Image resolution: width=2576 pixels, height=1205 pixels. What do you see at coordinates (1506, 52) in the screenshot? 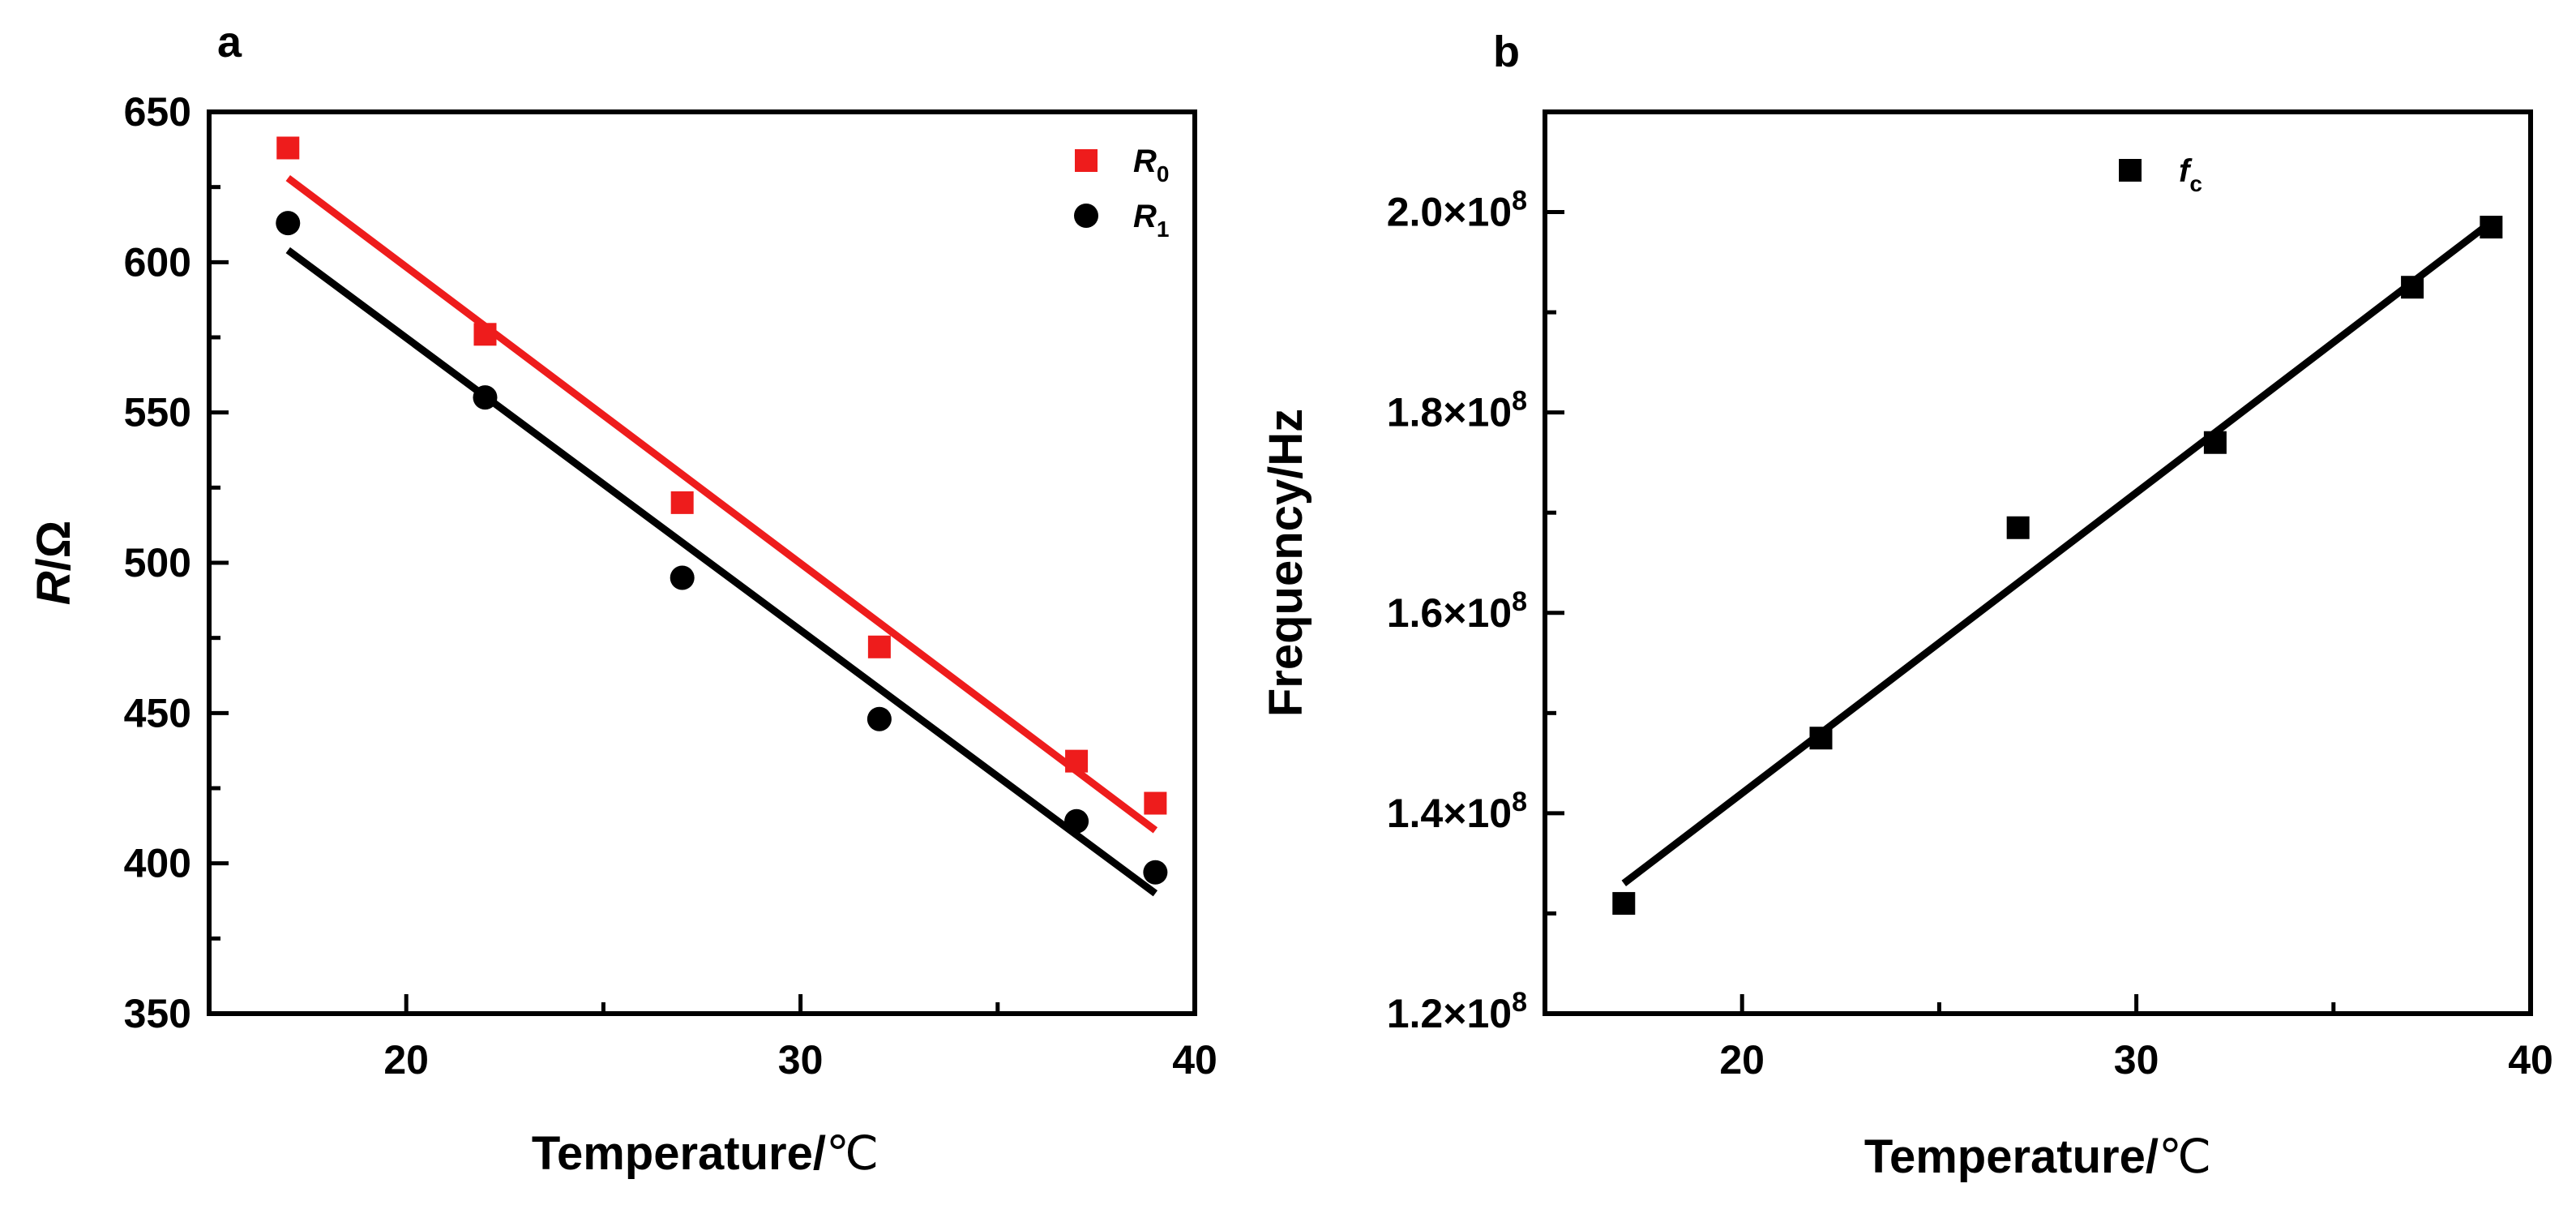
I see `panel-label: b` at bounding box center [1506, 52].